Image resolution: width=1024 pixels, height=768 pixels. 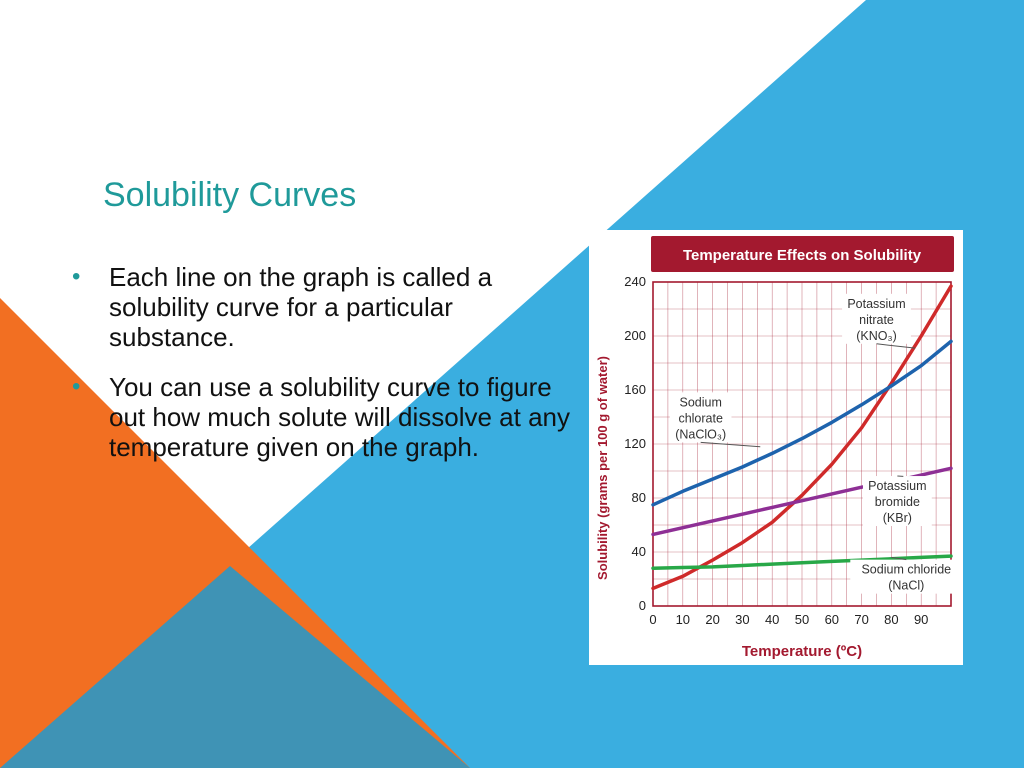 I want to click on x-axis-label: Temperature (ºC), so click(x=802, y=651).